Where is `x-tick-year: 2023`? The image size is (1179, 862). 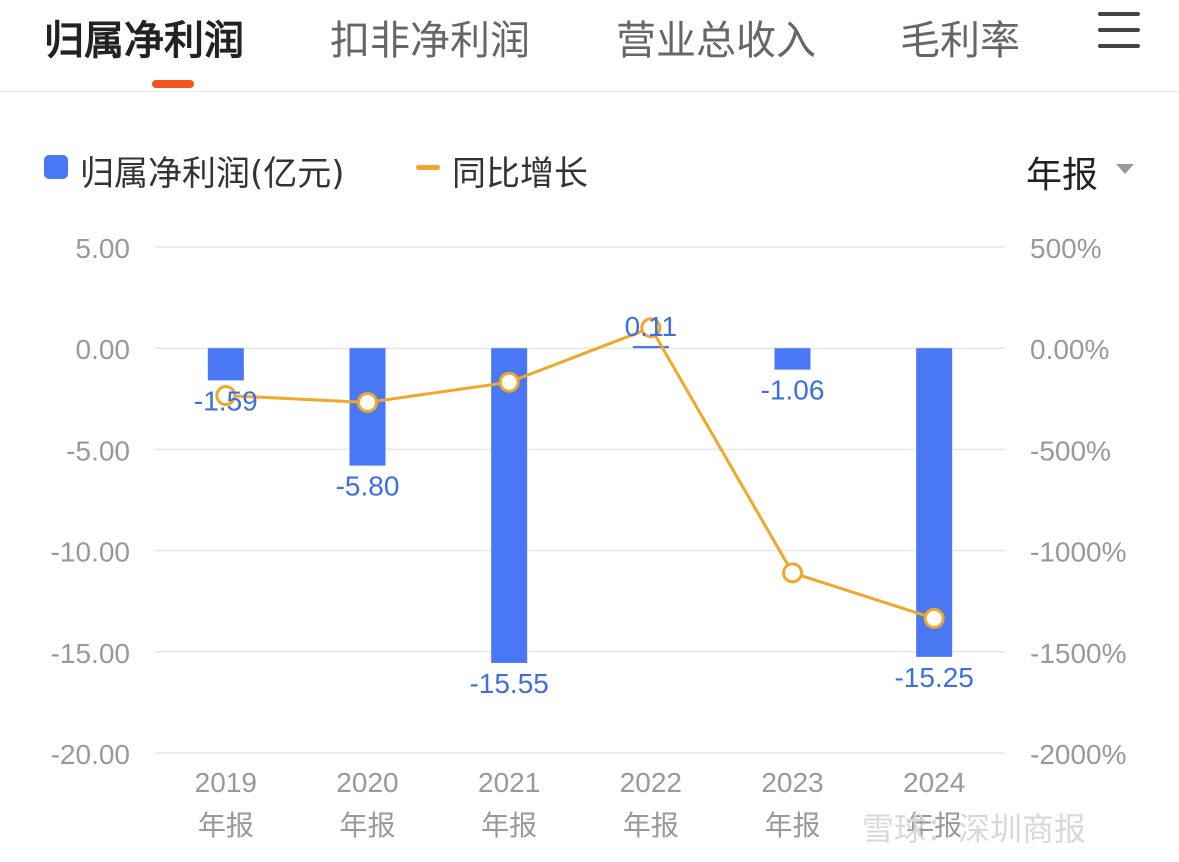
x-tick-year: 2023 is located at coordinates (792, 782).